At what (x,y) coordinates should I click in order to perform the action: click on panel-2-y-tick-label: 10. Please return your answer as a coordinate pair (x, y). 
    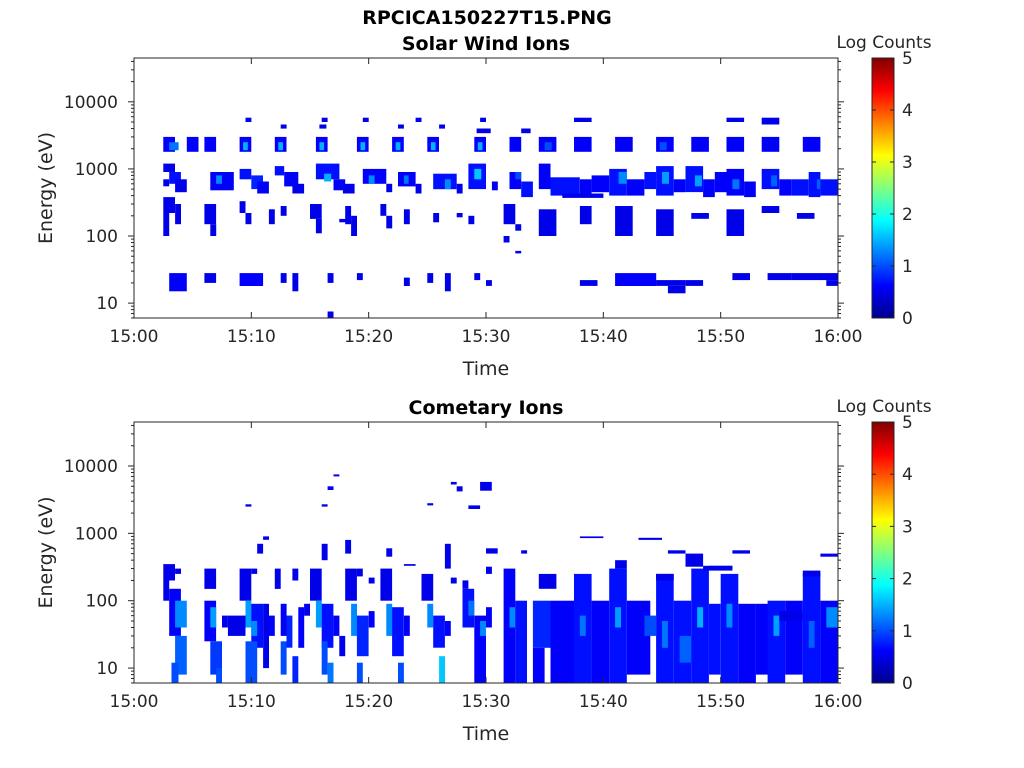
    Looking at the image, I should click on (107, 669).